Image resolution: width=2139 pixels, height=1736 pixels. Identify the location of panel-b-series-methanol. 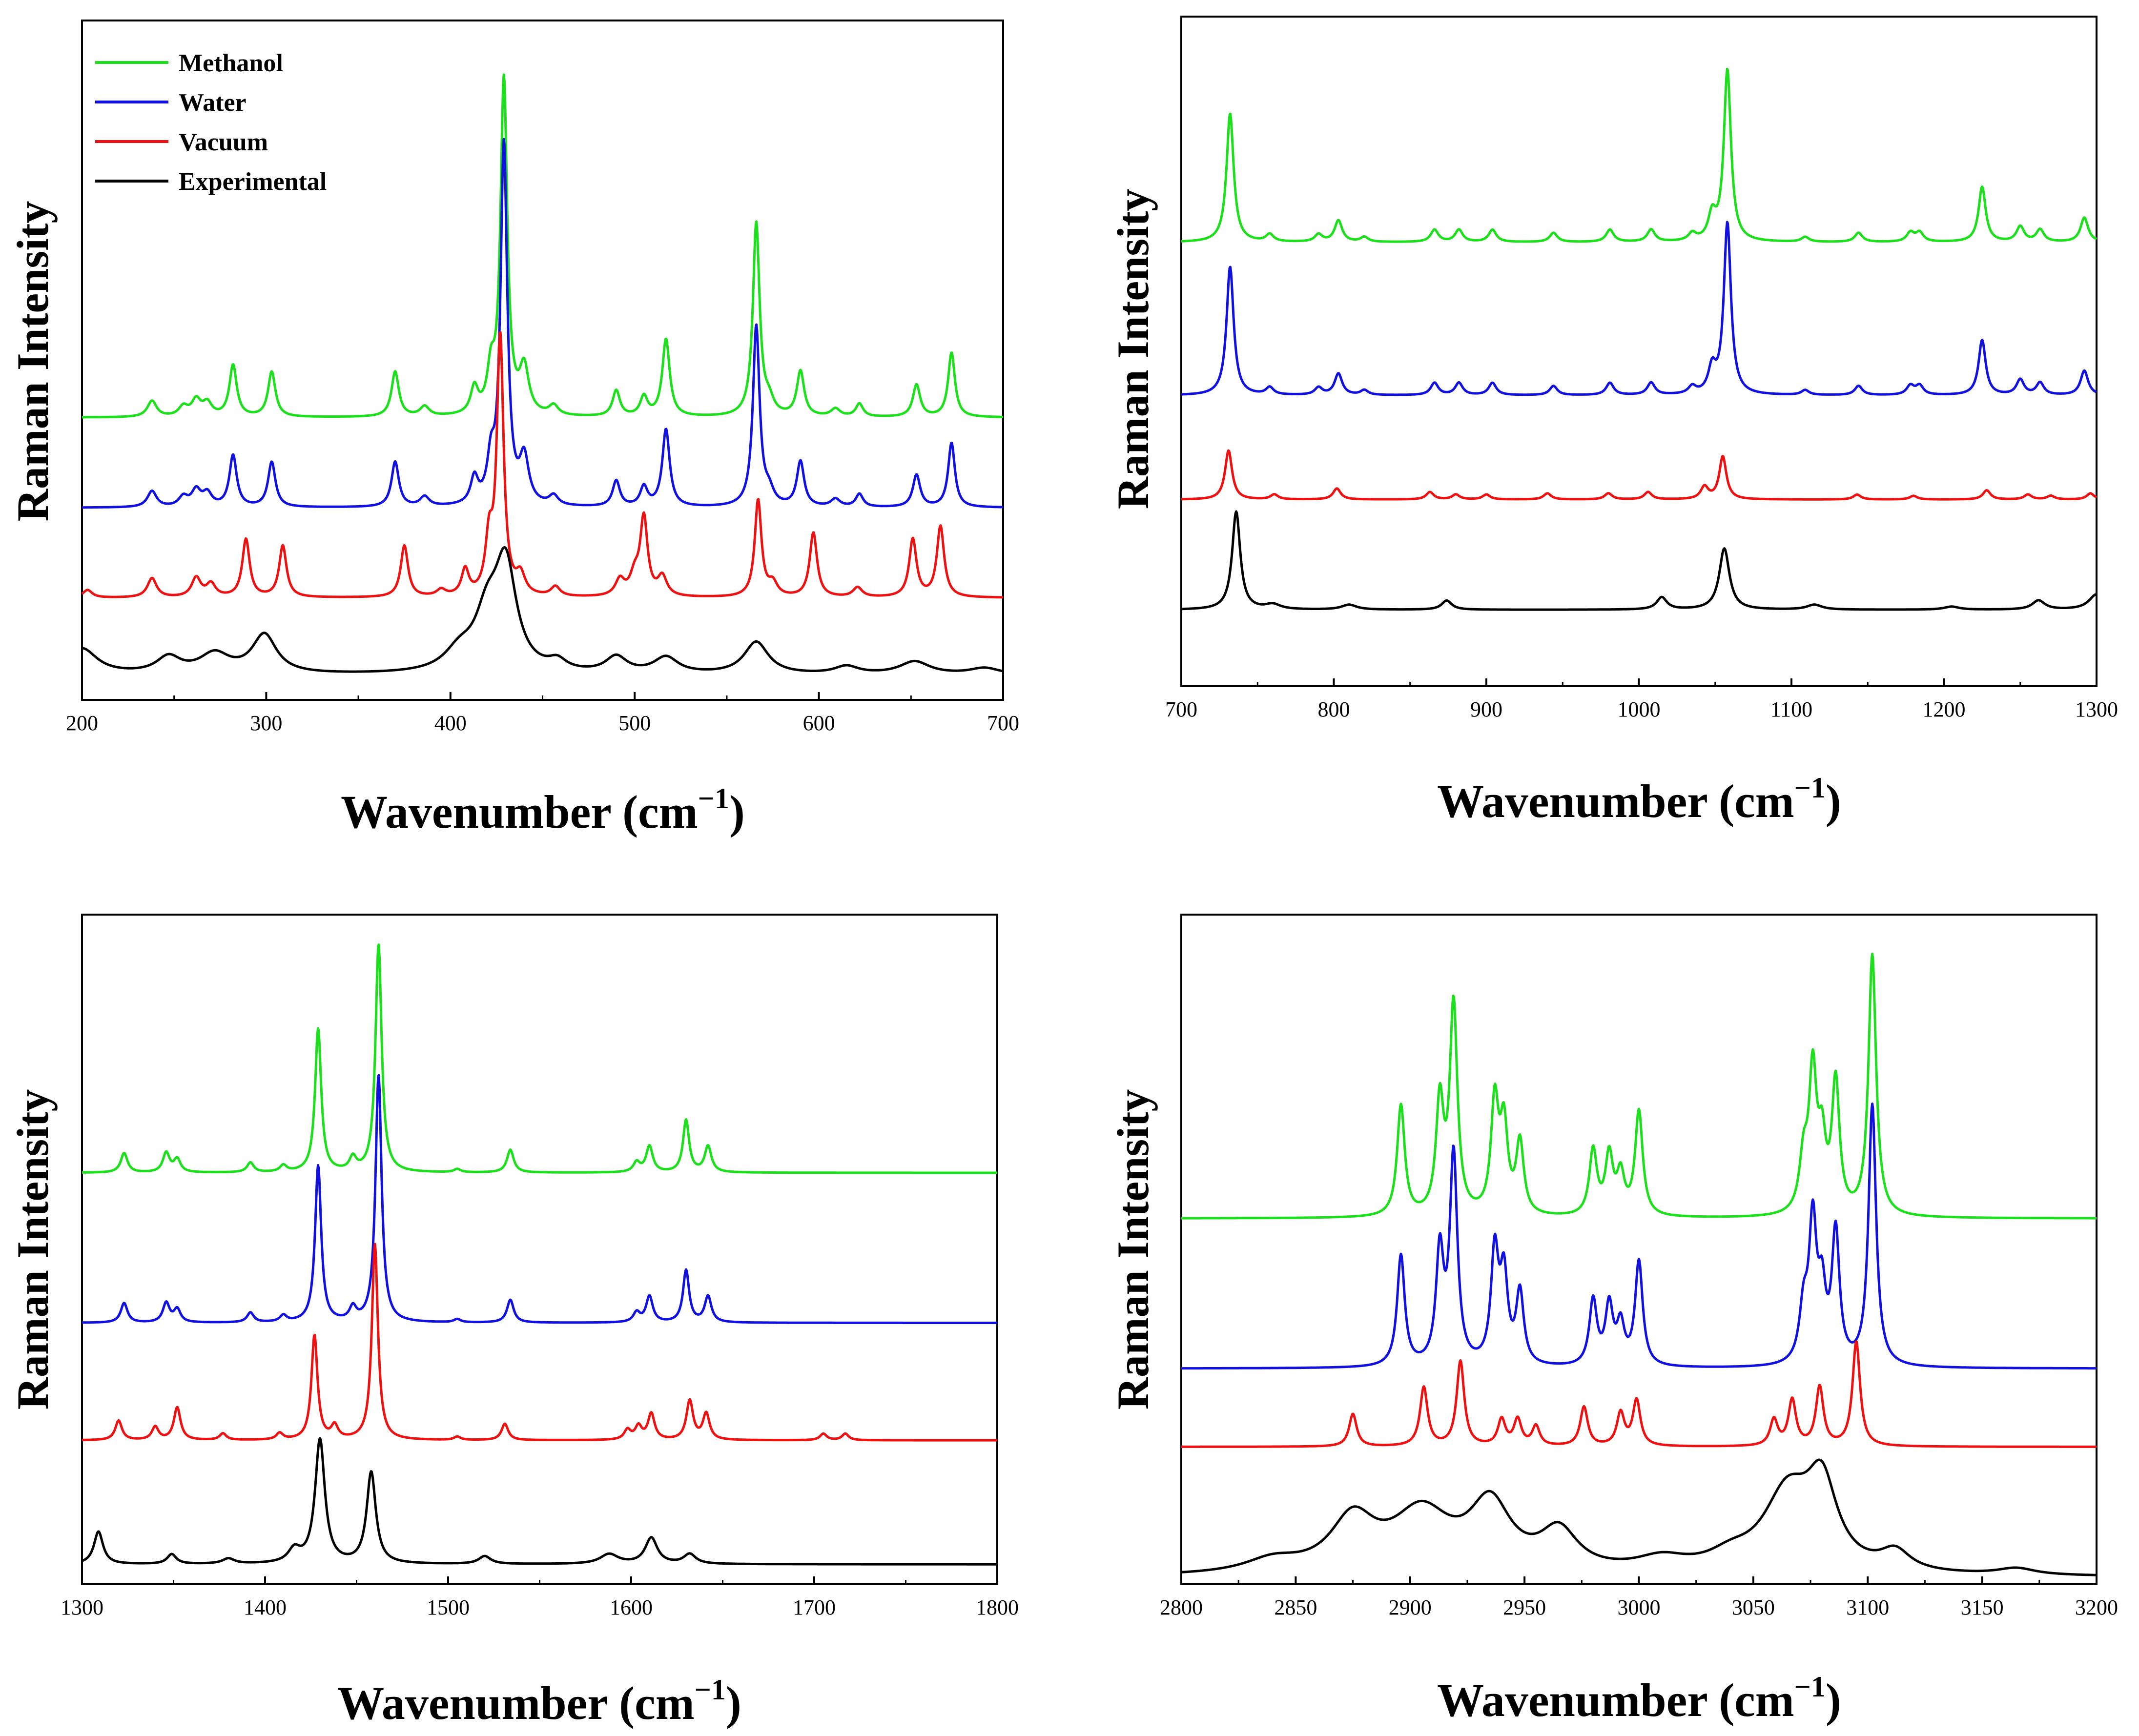
(1639, 155).